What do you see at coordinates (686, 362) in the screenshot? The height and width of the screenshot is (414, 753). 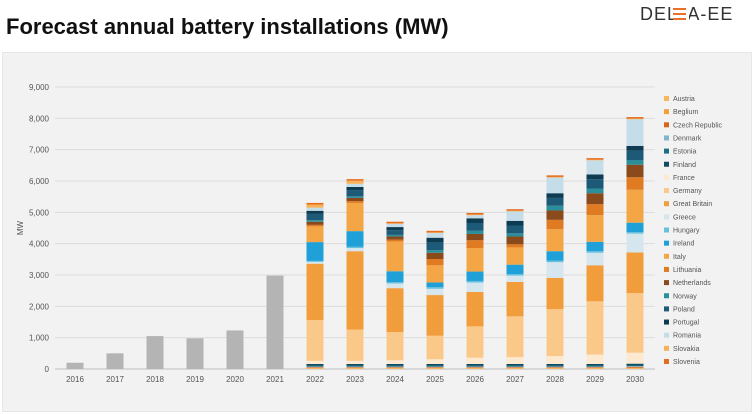 I see `legend-label: Slovenia` at bounding box center [686, 362].